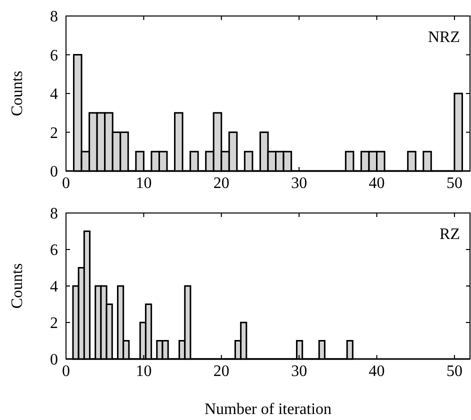  What do you see at coordinates (444, 37) in the screenshot?
I see `text: NRZ` at bounding box center [444, 37].